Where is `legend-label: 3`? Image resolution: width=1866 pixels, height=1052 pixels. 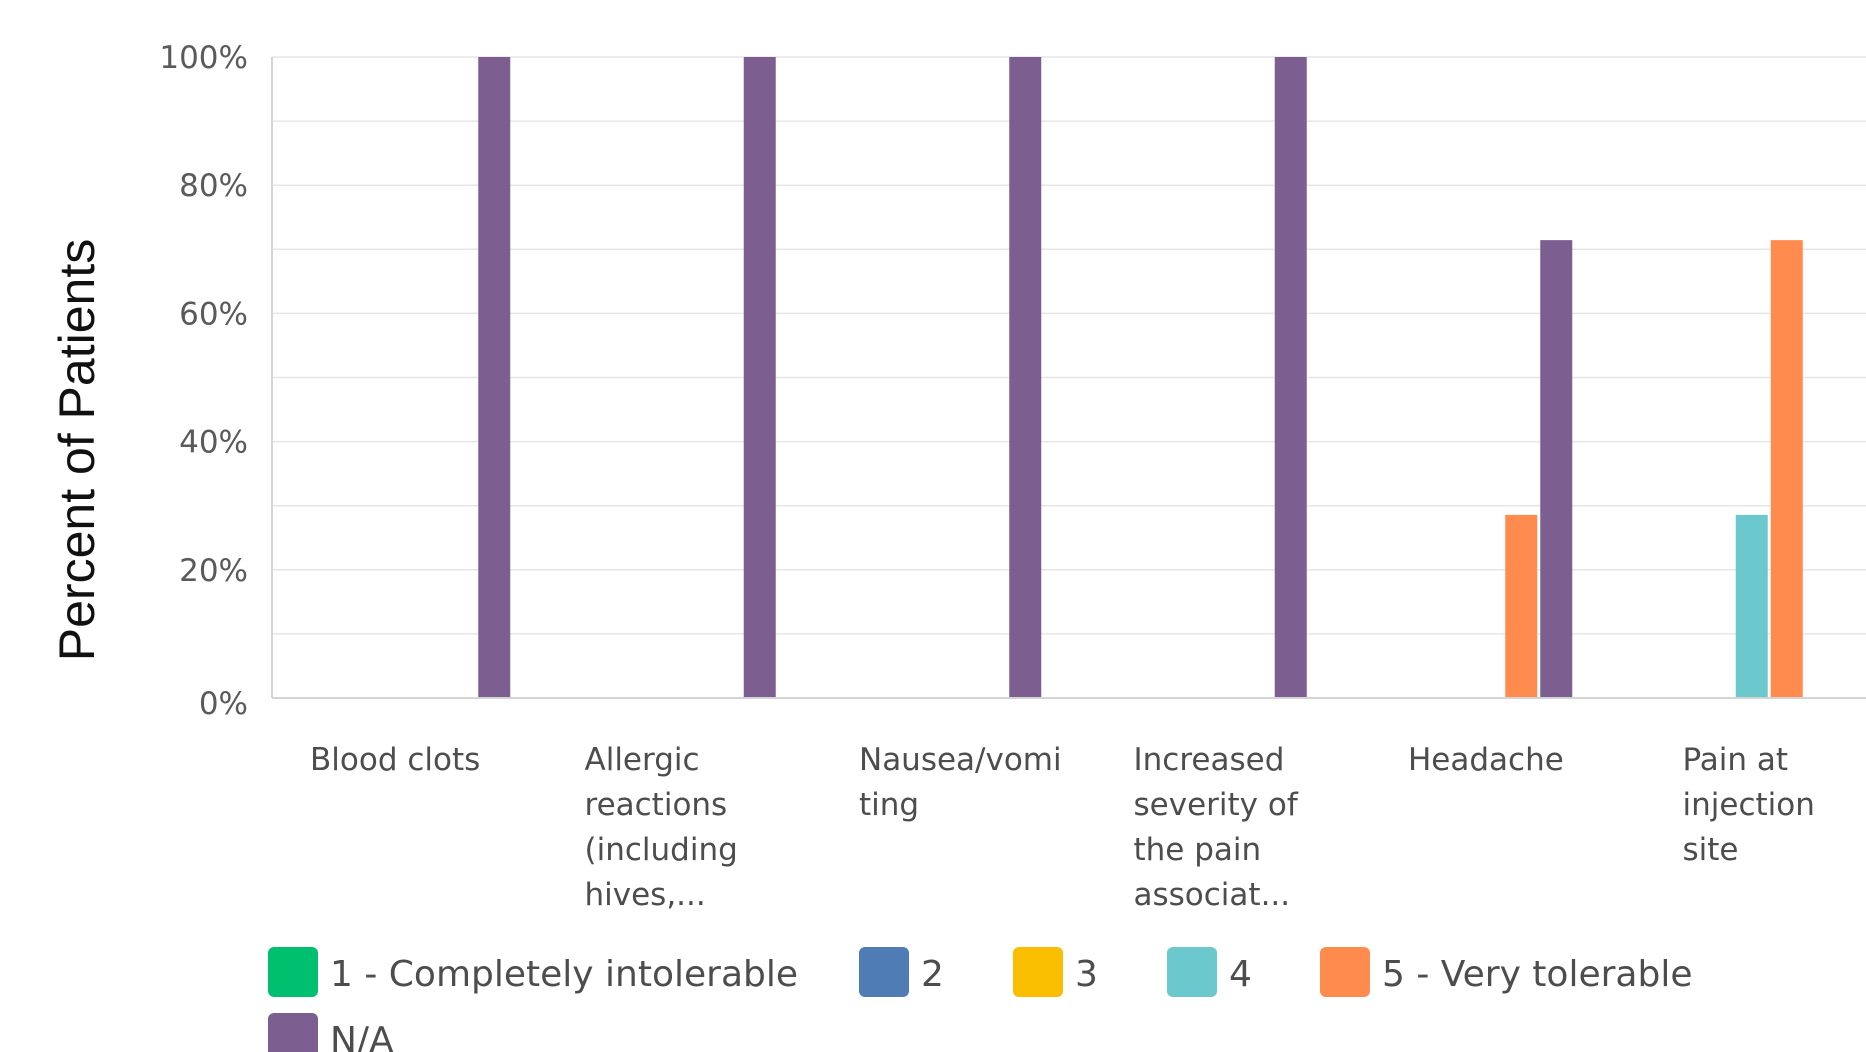 legend-label: 3 is located at coordinates (1086, 974).